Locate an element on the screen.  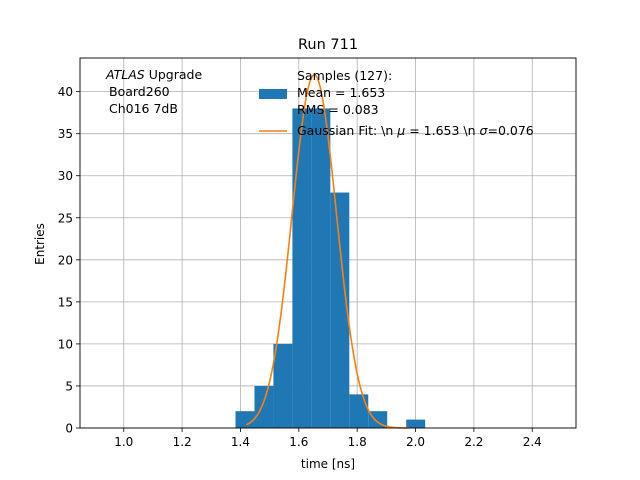
legend-fit-label-part: μ is located at coordinates (400, 130).